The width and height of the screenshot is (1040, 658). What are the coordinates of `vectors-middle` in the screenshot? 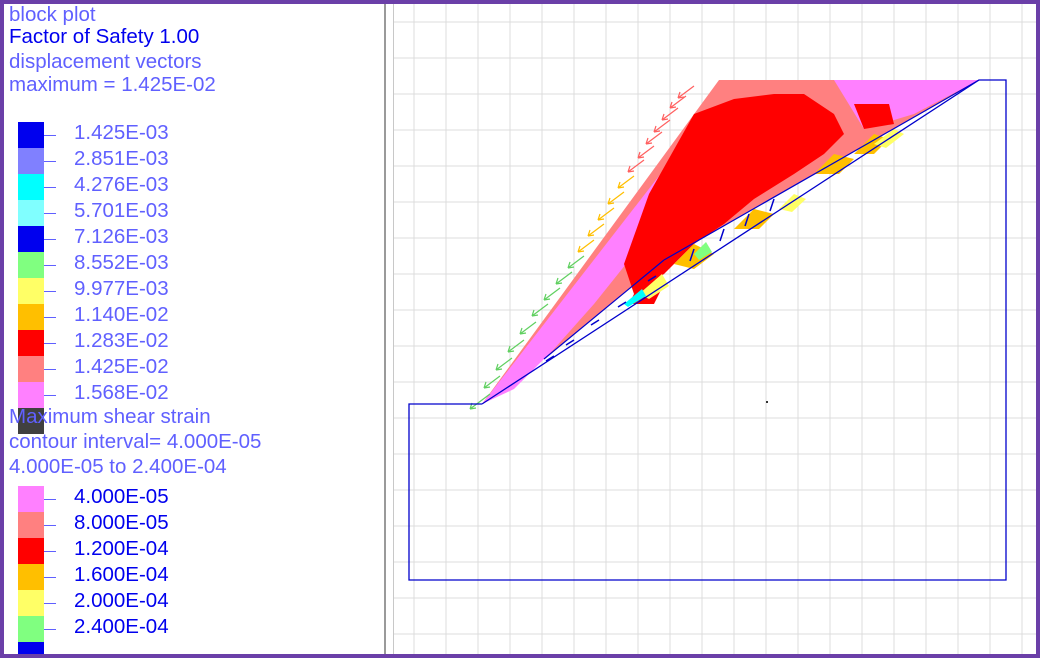 It's located at (606, 214).